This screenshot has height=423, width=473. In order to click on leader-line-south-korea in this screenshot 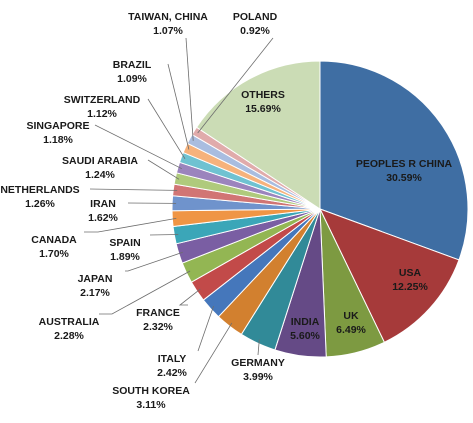, I will do `click(213, 353)`.